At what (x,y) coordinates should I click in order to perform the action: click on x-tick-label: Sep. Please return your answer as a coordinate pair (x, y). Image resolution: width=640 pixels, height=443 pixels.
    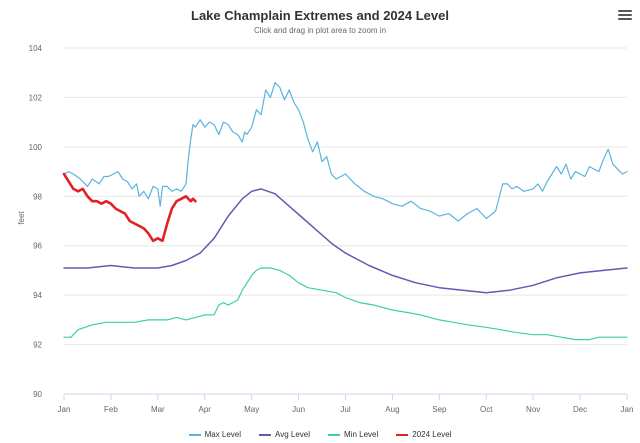
    Looking at the image, I should click on (439, 409).